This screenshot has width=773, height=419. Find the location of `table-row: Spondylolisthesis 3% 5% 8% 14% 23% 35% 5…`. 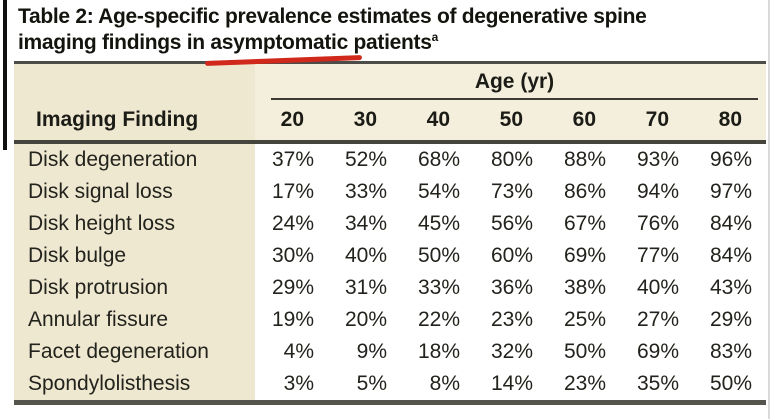

table-row: Spondylolisthesis 3% 5% 8% 14% 23% 35% 5… is located at coordinates (390, 387).